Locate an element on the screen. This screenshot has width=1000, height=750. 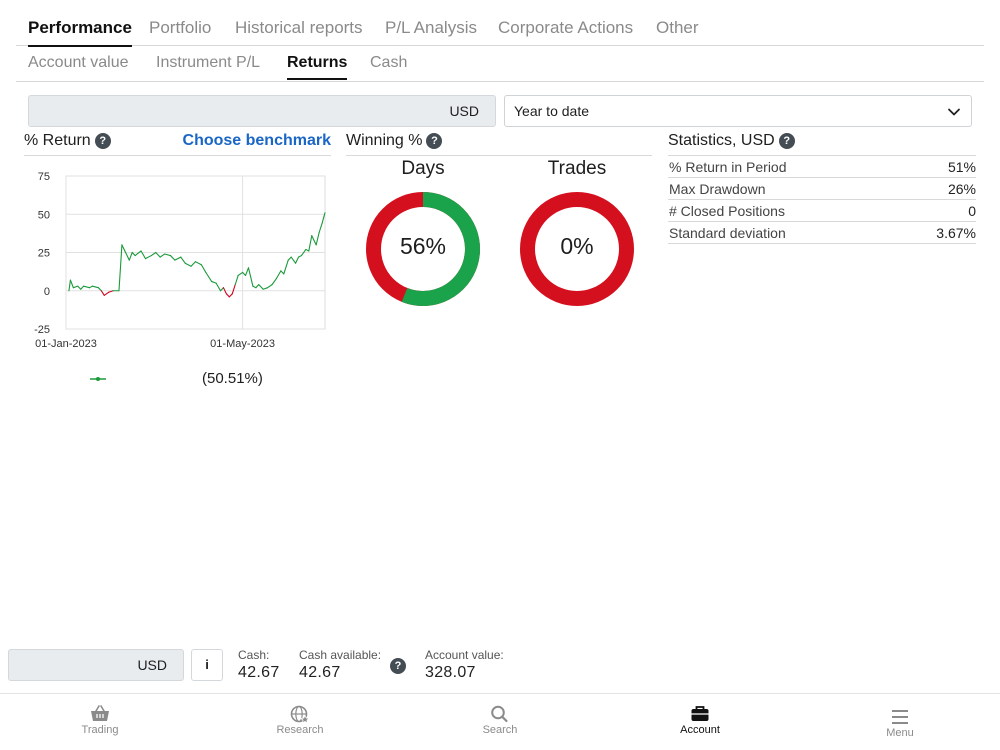
nav-research: Research is located at coordinates (300, 722).